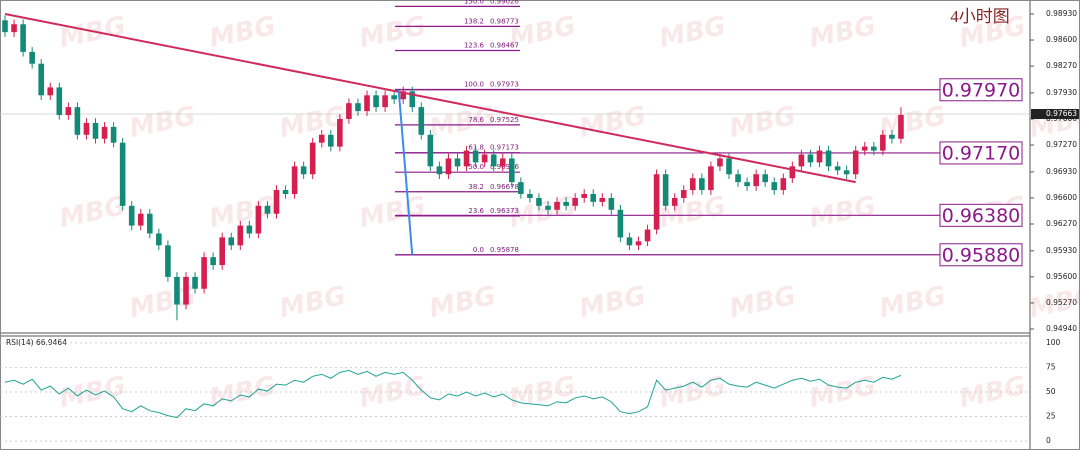  What do you see at coordinates (1051, 416) in the screenshot?
I see `y-tick-label: 25` at bounding box center [1051, 416].